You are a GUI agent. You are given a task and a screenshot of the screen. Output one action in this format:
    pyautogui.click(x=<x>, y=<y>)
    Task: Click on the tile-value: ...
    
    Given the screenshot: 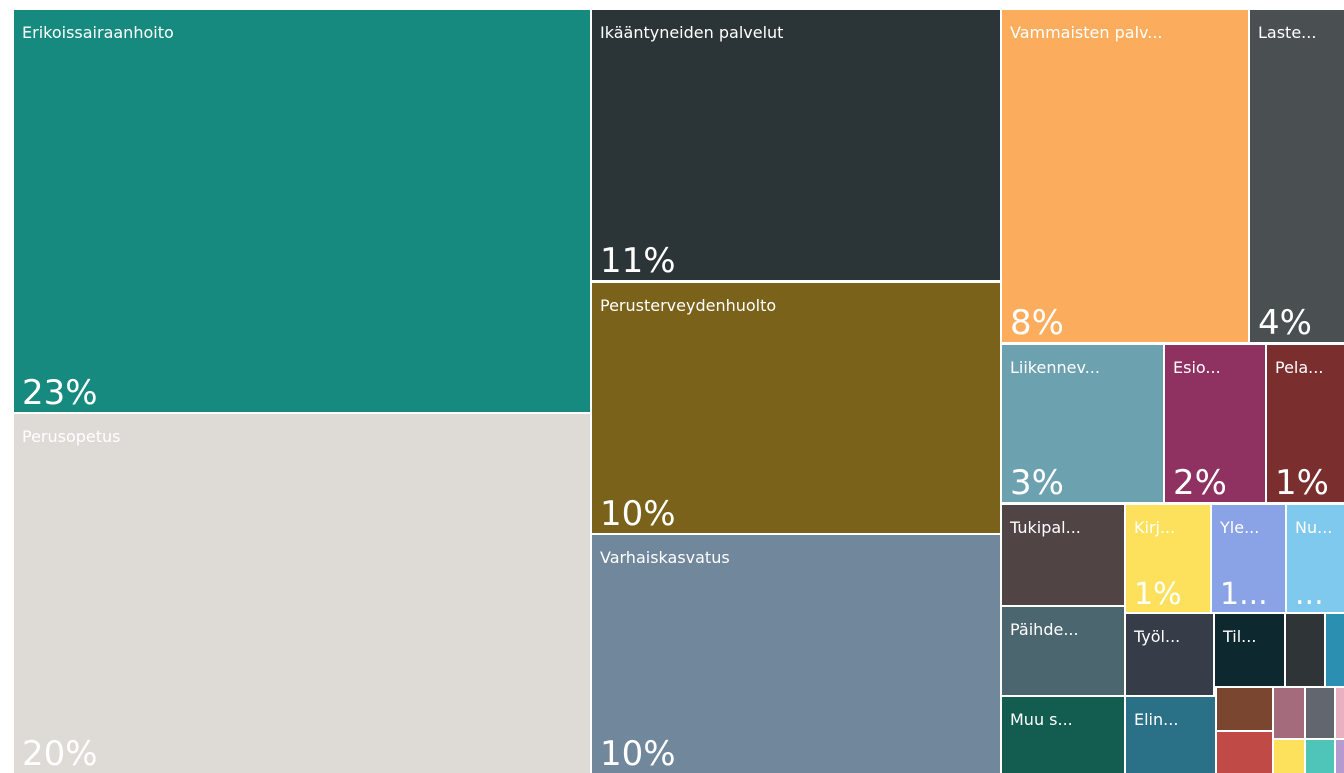 What is the action you would take?
    pyautogui.click(x=1309, y=594)
    